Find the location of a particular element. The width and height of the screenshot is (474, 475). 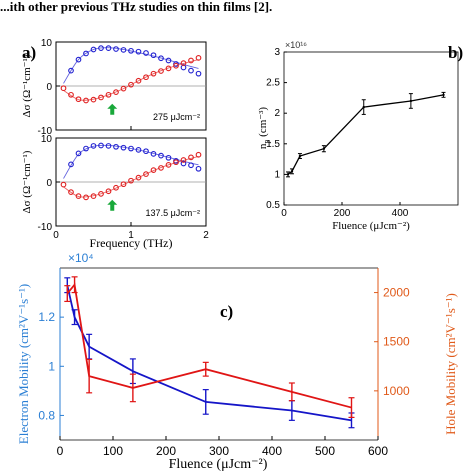

plot-frame is located at coordinates (371, 128).